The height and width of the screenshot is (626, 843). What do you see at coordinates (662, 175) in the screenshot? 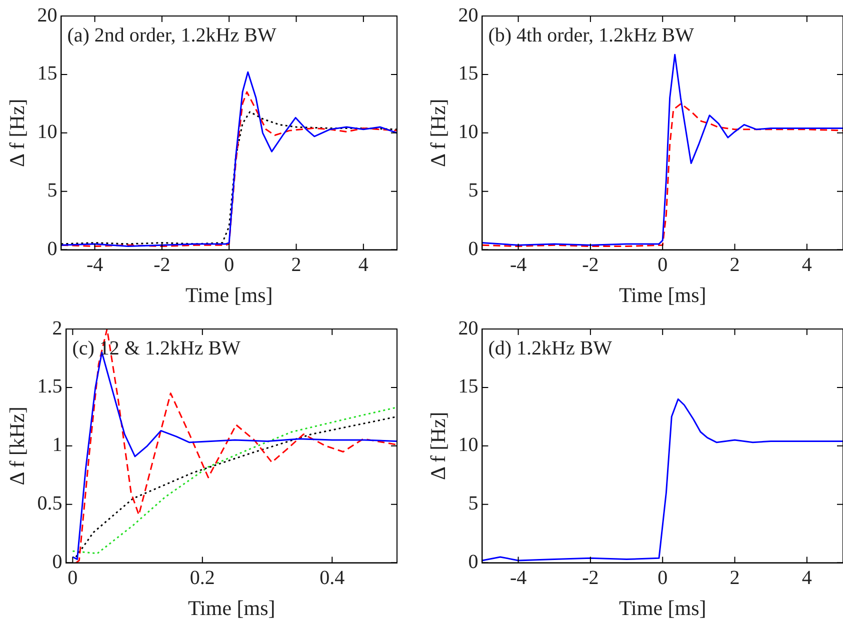
I see `line-series` at bounding box center [662, 175].